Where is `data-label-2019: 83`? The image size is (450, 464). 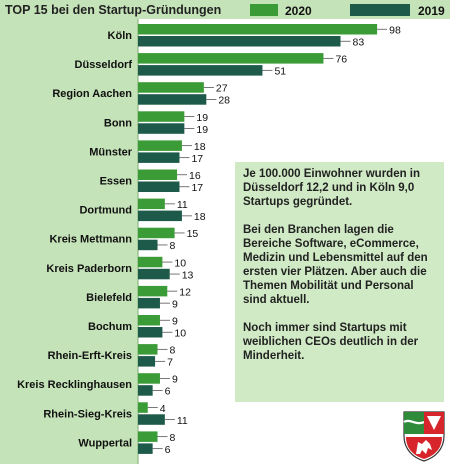 data-label-2019: 83 is located at coordinates (359, 43).